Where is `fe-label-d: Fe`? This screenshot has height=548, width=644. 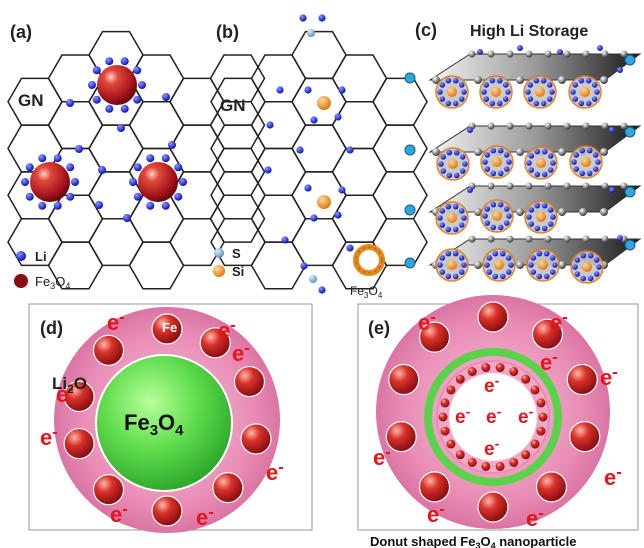 fe-label-d: Fe is located at coordinates (169, 327).